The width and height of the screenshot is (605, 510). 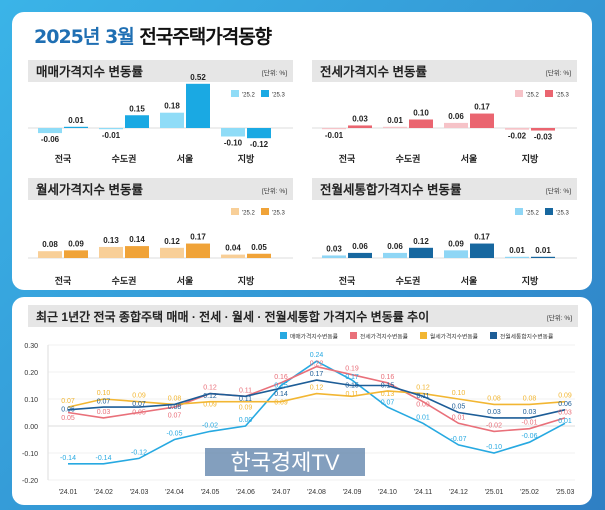 I want to click on watermark-box, so click(x=285, y=462).